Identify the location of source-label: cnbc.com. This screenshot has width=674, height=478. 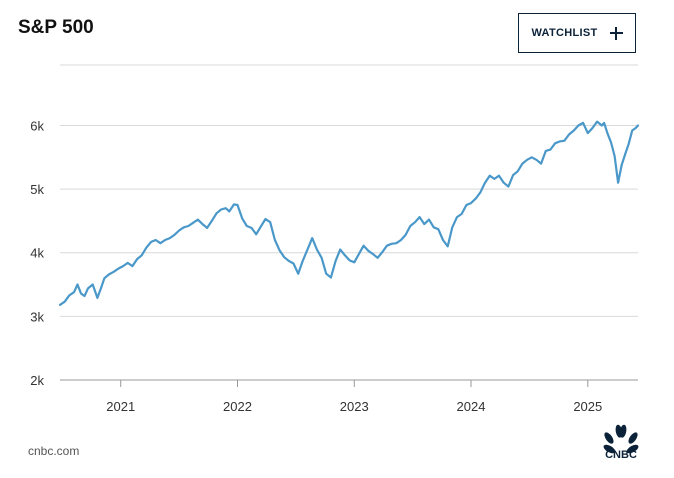
(54, 451).